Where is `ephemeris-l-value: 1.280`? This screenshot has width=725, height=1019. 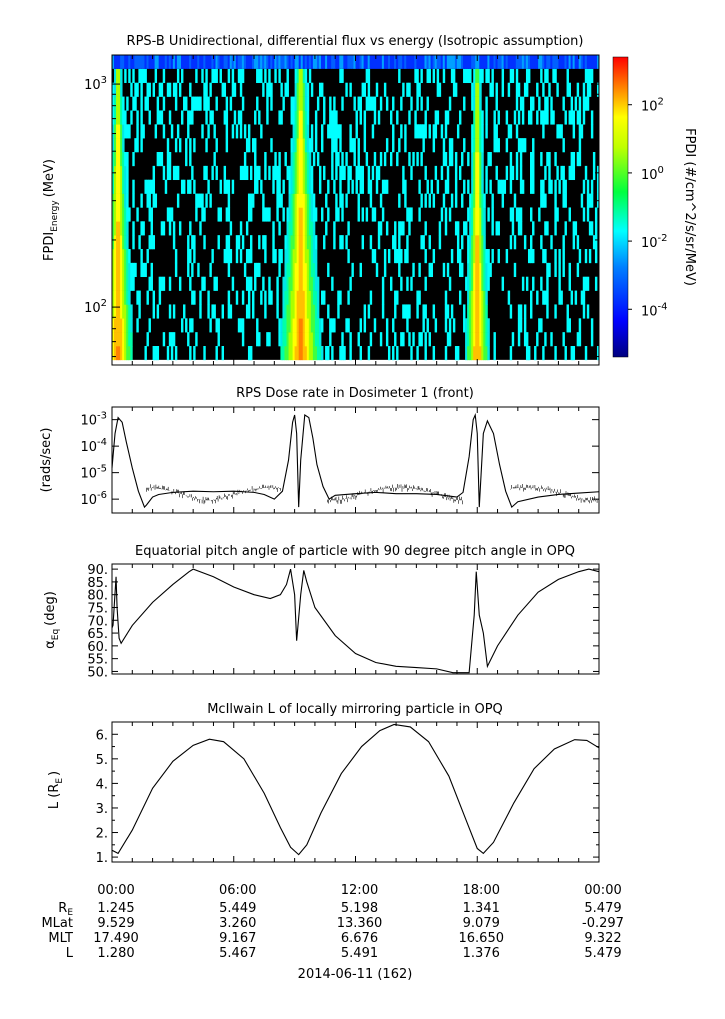 ephemeris-l-value: 1.280 is located at coordinates (115, 953).